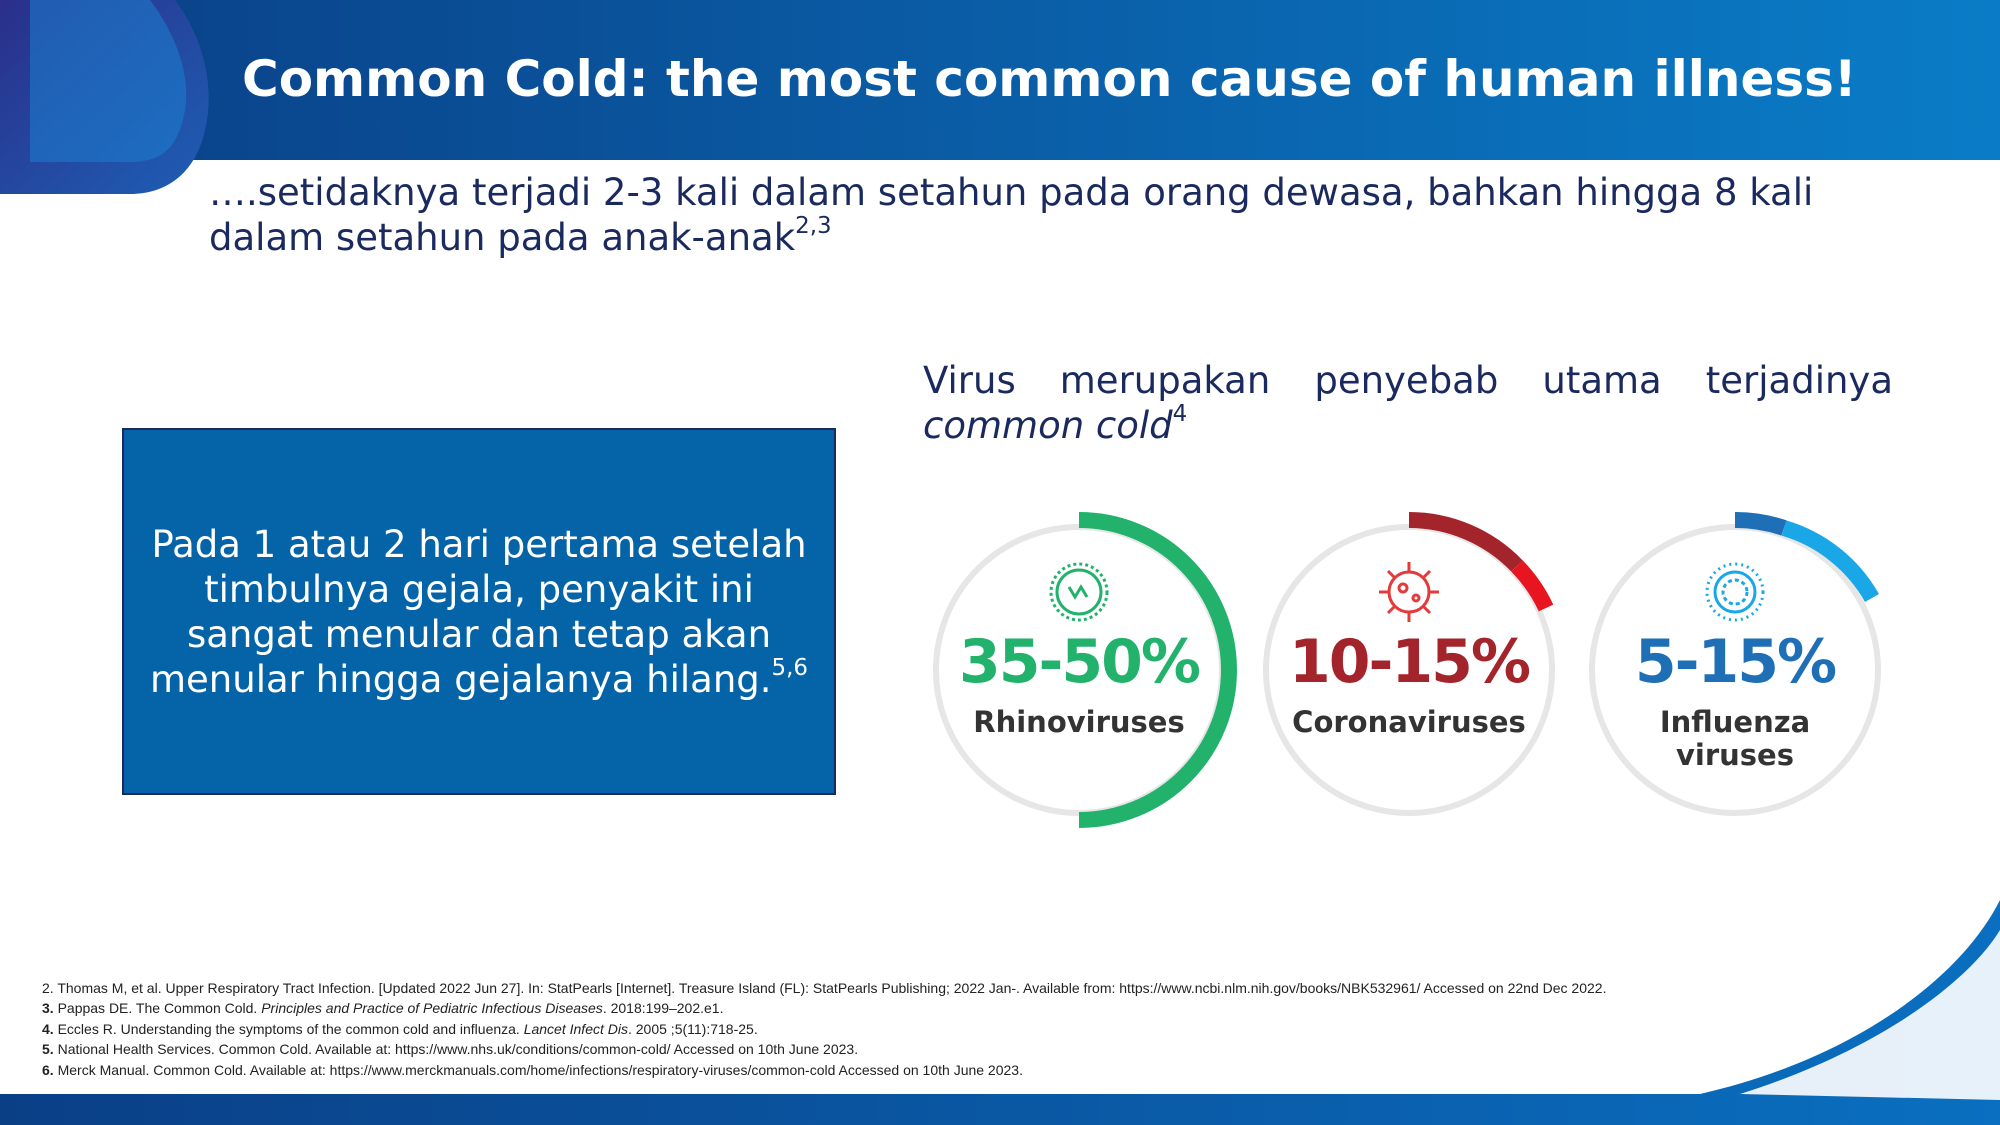 The height and width of the screenshot is (1125, 2000). I want to click on virus-name: Rhinoviruses, so click(1078, 722).